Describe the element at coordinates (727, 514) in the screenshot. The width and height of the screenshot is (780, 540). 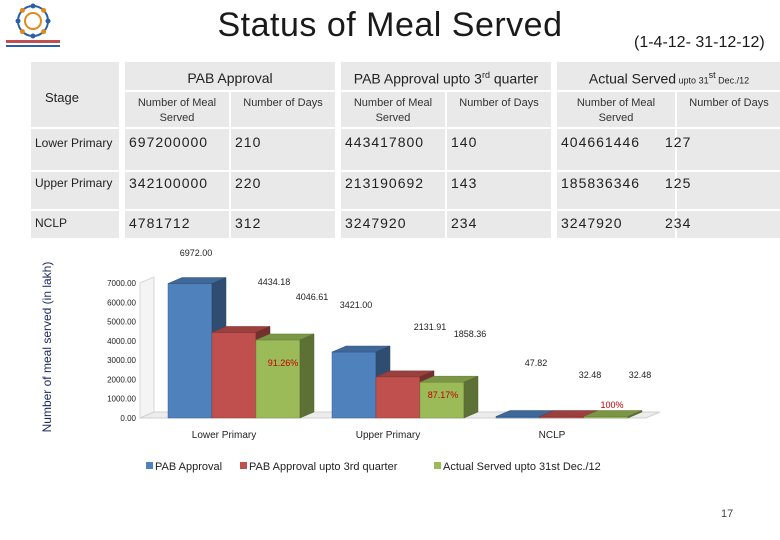
I see `page-number: 17` at that location.